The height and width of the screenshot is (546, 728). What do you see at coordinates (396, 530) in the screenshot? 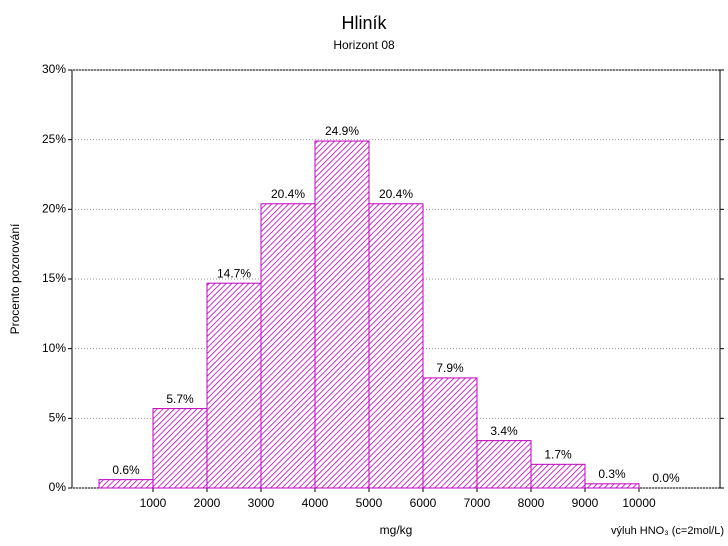
I see `x-axis-label: mg/kg` at bounding box center [396, 530].